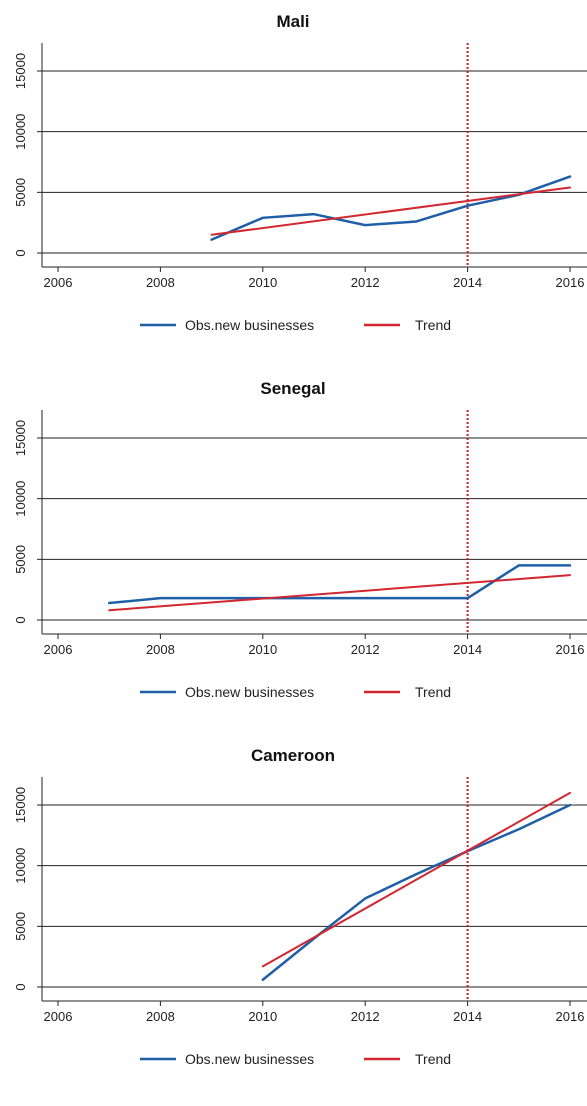 The width and height of the screenshot is (587, 1106). Describe the element at coordinates (20, 252) in the screenshot. I see `mali-y-tick-label-0: 0` at that location.